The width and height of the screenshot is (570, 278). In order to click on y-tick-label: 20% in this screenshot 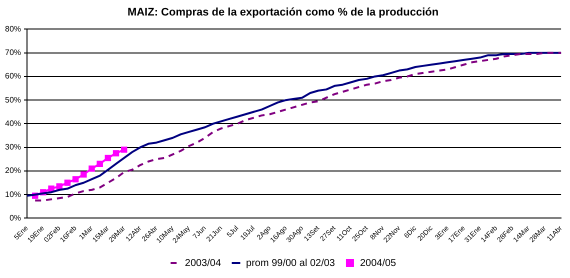, I will do `click(13, 171)`.